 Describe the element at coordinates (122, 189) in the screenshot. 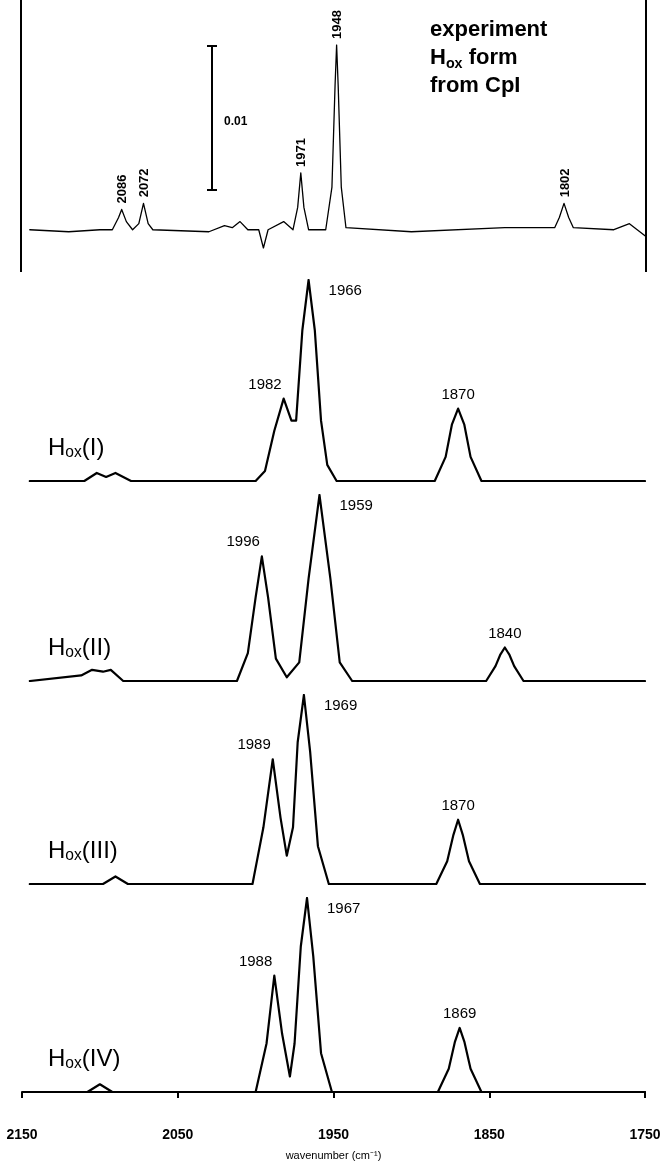

I see `annotation: 2086` at that location.